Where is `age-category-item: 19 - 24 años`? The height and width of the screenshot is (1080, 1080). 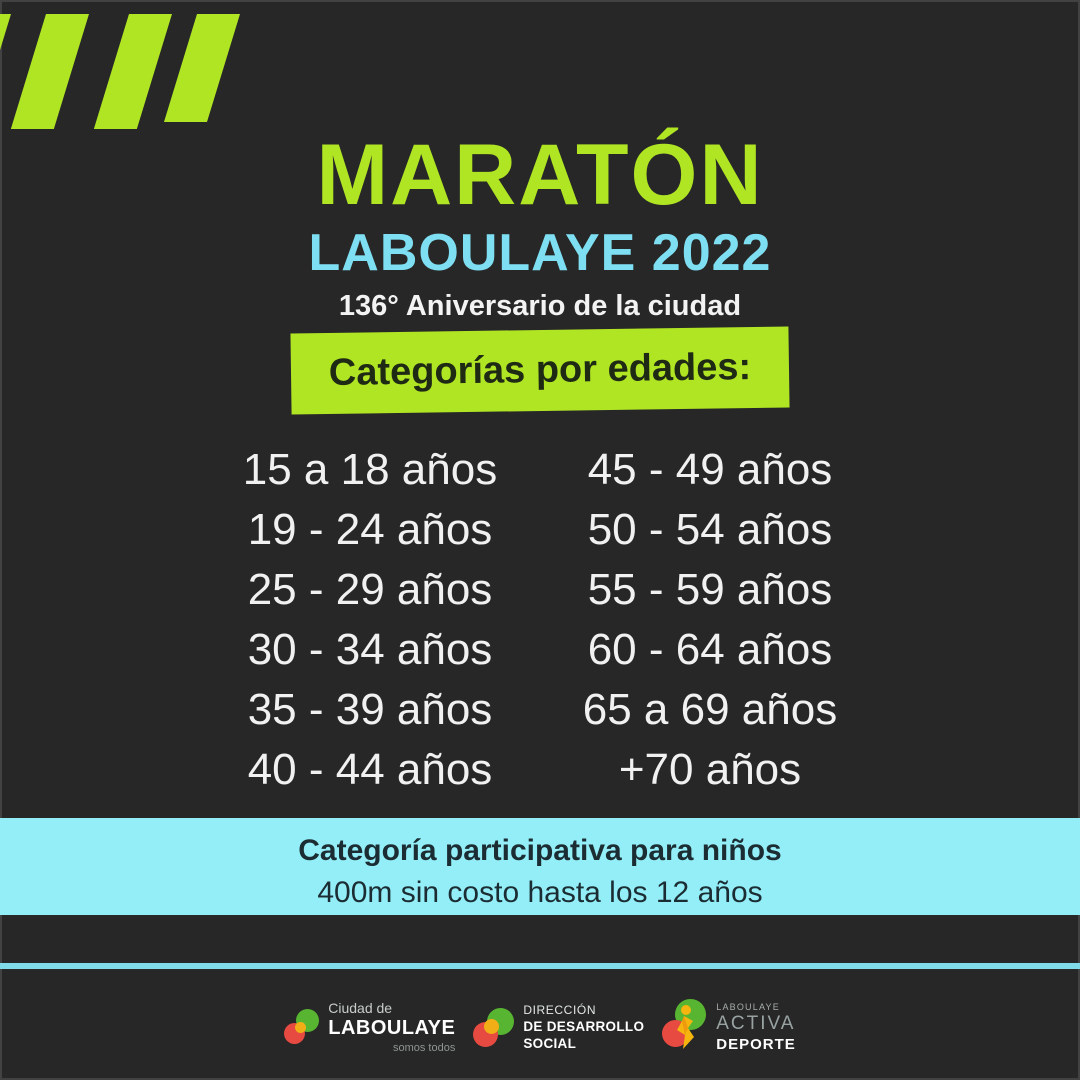
age-category-item: 19 - 24 años is located at coordinates (370, 529).